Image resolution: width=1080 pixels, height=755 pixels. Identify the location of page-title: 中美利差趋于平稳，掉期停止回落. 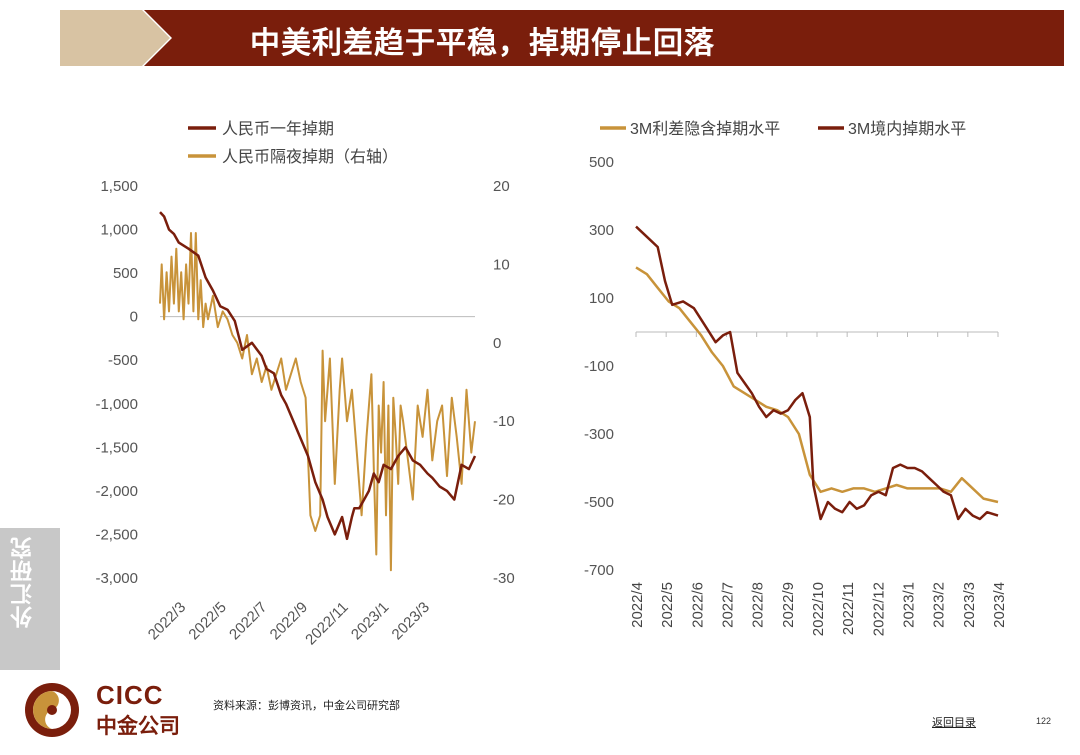
(482, 43).